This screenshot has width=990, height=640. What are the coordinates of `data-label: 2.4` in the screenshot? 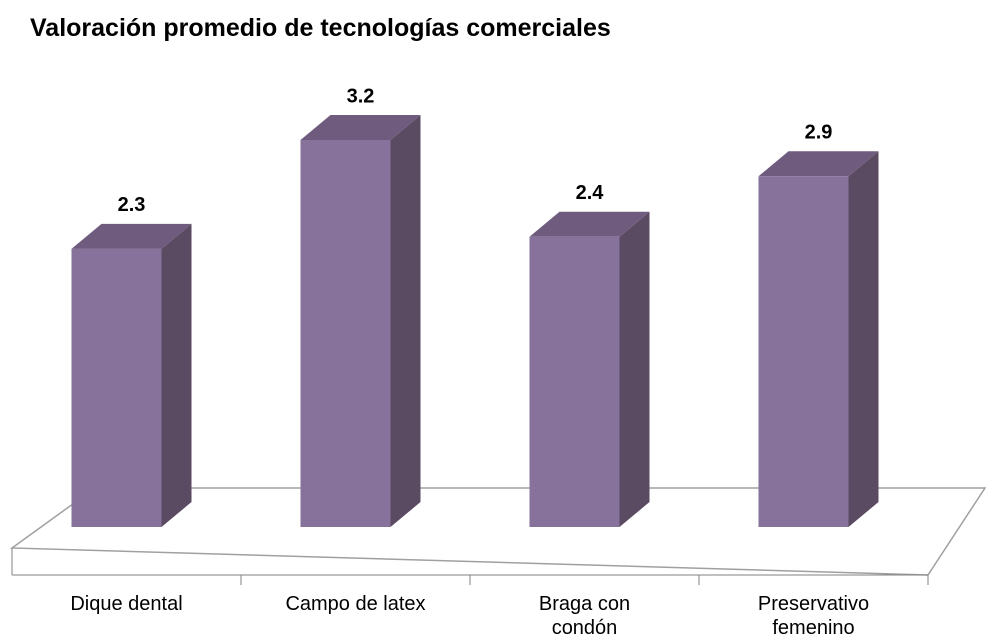 It's located at (590, 193).